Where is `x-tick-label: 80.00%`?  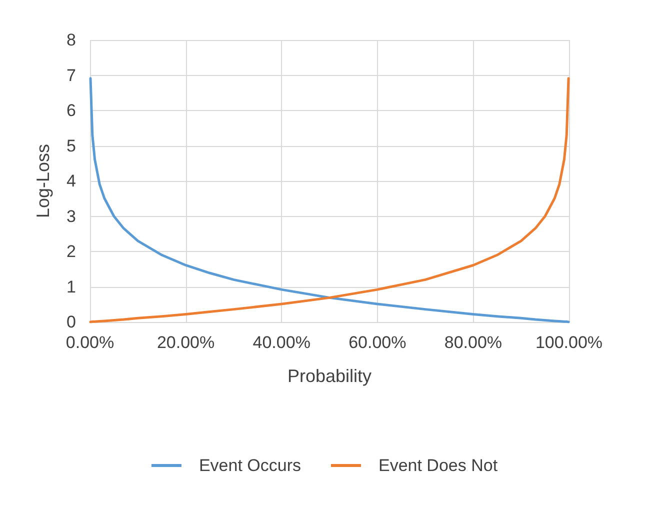 x-tick-label: 80.00% is located at coordinates (473, 342).